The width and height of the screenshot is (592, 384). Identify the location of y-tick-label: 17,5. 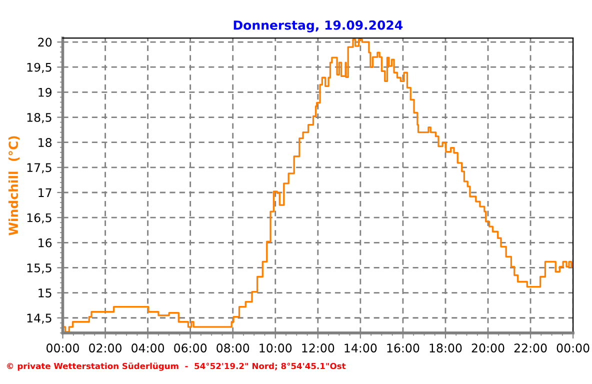
(39, 168).